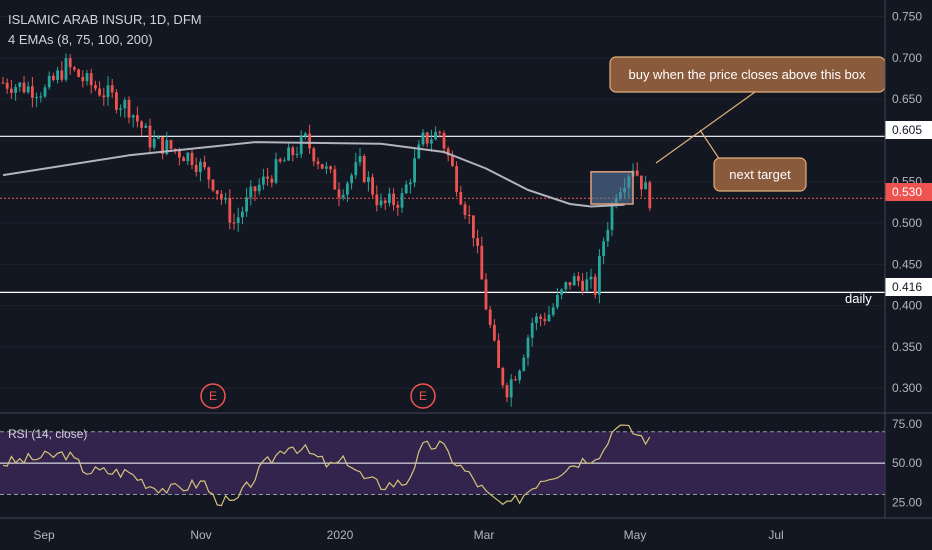 This screenshot has height=550, width=932. What do you see at coordinates (760, 174) in the screenshot?
I see `target-note-box` at bounding box center [760, 174].